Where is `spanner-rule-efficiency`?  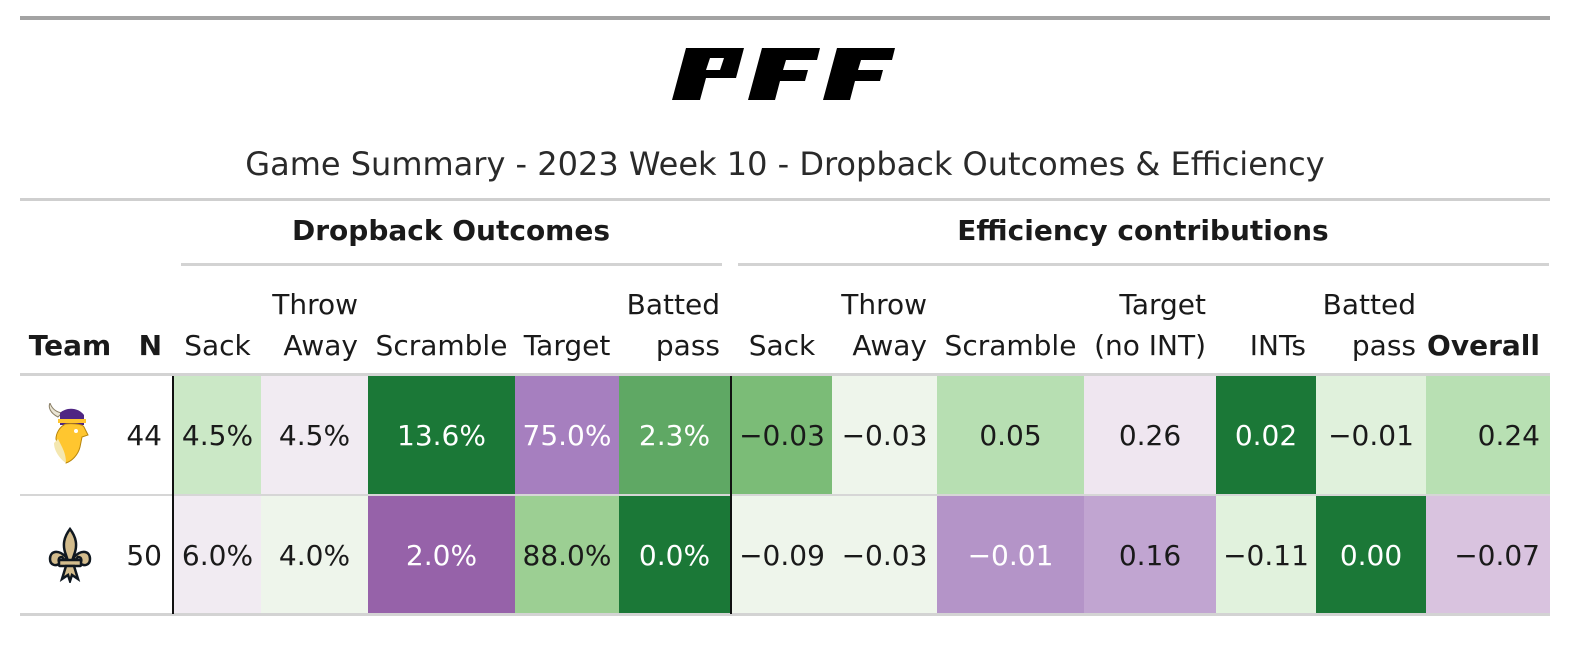
spanner-rule-efficiency is located at coordinates (1143, 264).